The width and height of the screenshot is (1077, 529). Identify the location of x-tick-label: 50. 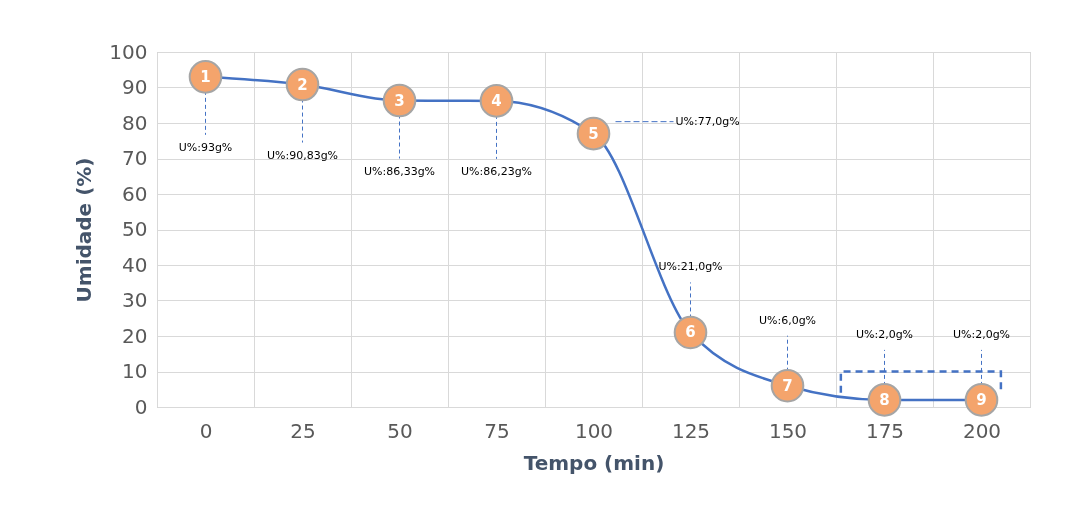
(400, 430).